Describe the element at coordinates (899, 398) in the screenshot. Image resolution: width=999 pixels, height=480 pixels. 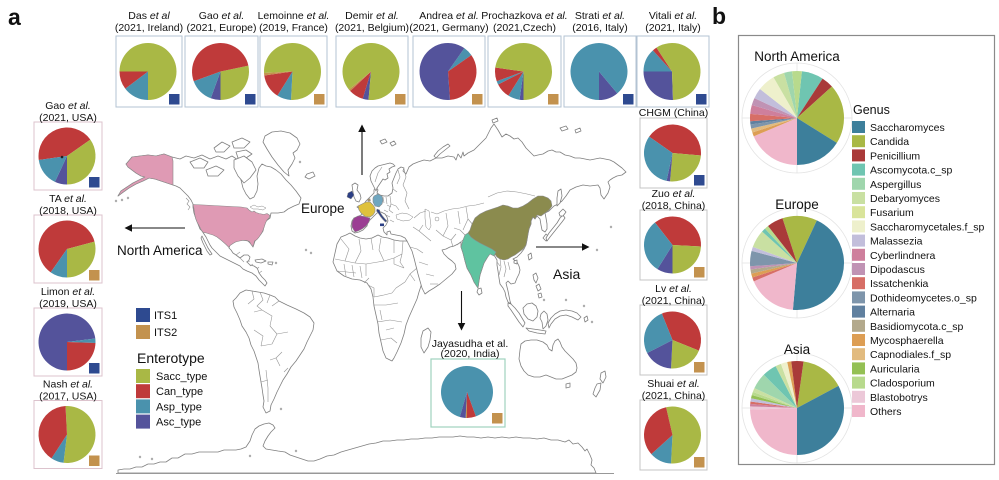
I see `svg-text: Blastobotrys` at that location.